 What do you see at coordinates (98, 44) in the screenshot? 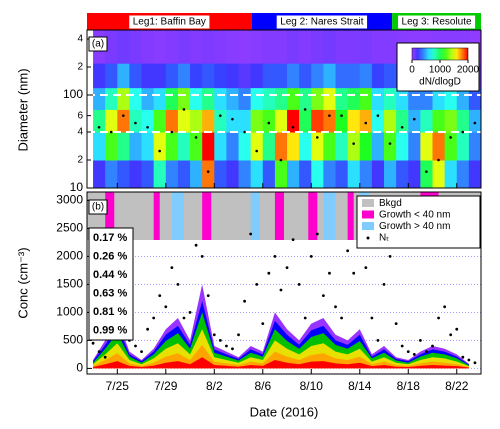
I see `panel-label-box` at bounding box center [98, 44].